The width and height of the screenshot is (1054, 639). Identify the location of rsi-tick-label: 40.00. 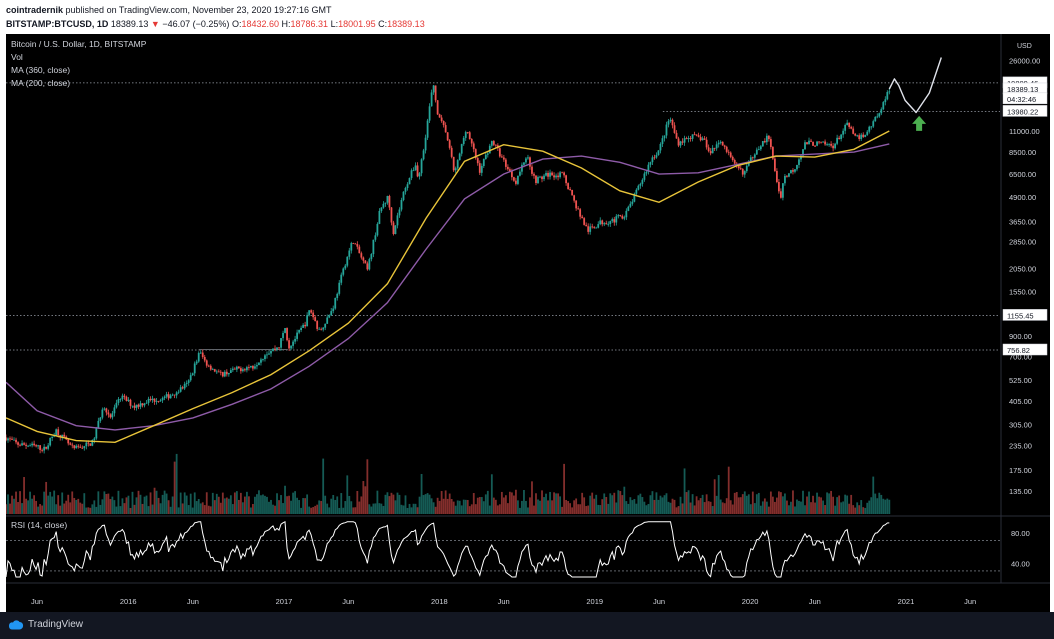
(1020, 563).